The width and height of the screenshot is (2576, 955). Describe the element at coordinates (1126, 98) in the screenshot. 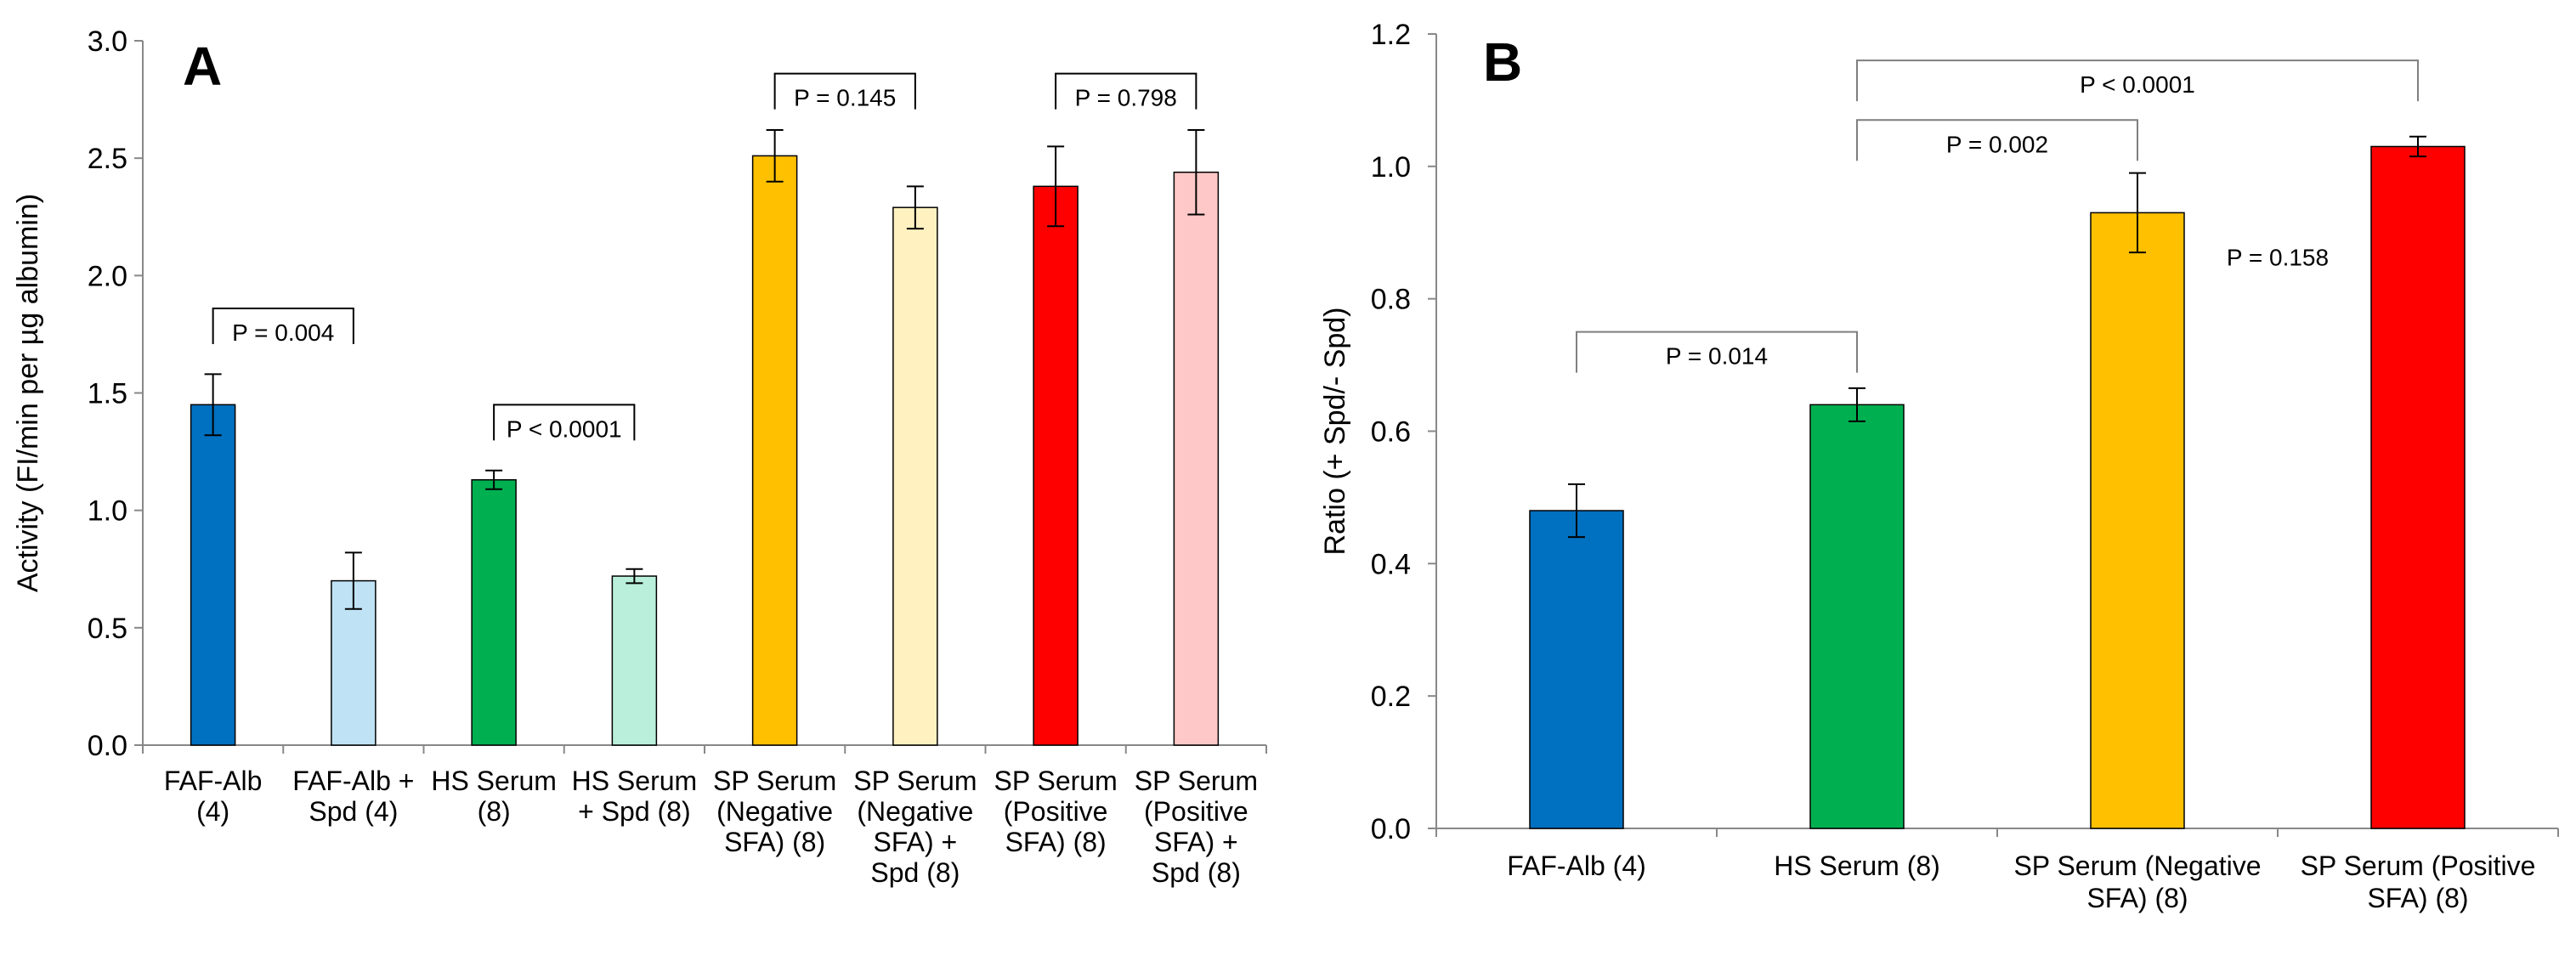

I see `p-value-label: P = 0.798` at that location.